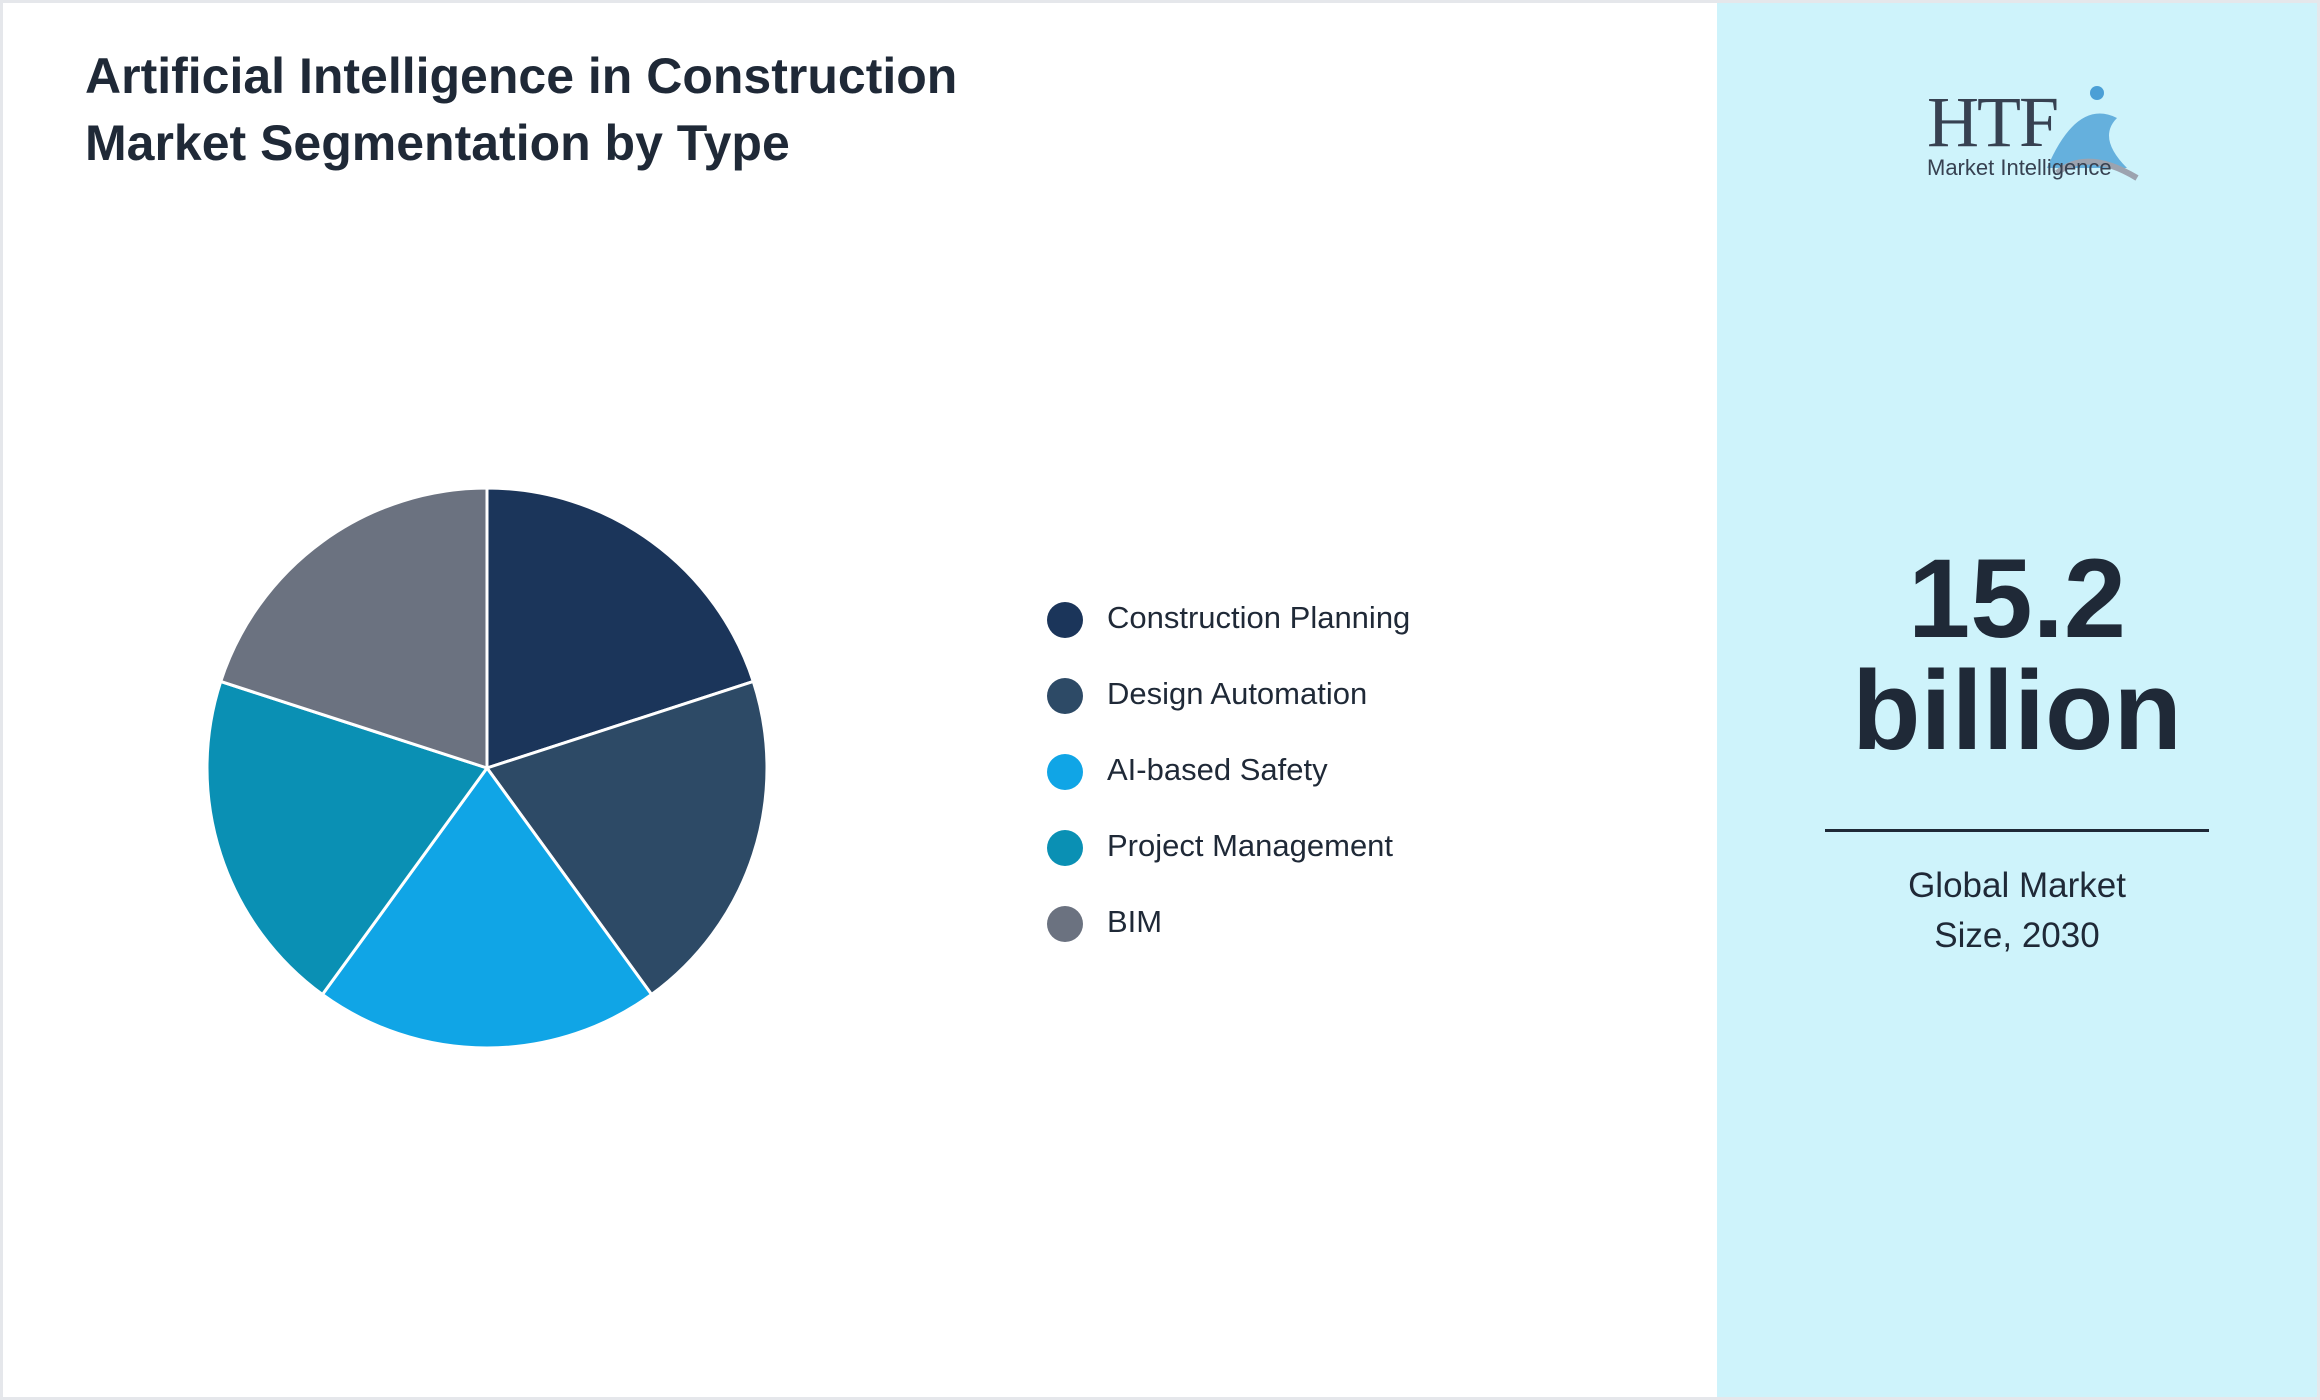 The width and height of the screenshot is (2320, 1400). What do you see at coordinates (1250, 845) in the screenshot?
I see `legend-label: Project Management` at bounding box center [1250, 845].